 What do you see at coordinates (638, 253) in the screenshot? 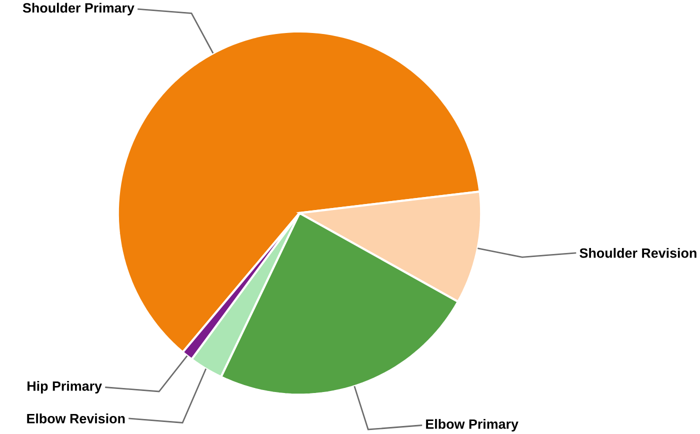
I see `slice-label: Shoulder Revision` at bounding box center [638, 253].